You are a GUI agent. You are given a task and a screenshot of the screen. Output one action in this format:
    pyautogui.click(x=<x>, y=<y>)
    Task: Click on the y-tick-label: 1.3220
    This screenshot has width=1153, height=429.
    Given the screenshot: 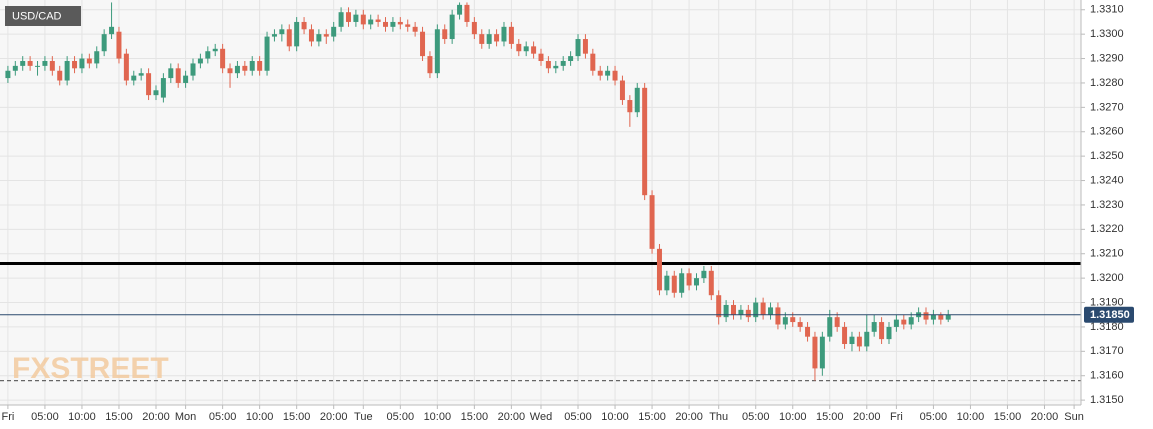 What is the action you would take?
    pyautogui.click(x=1107, y=229)
    